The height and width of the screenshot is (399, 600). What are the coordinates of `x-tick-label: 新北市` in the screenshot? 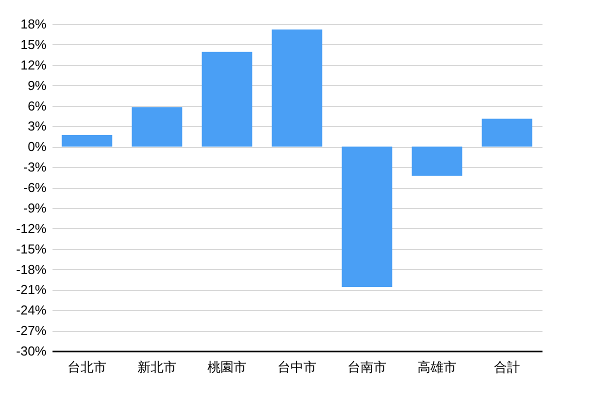 It's located at (157, 367).